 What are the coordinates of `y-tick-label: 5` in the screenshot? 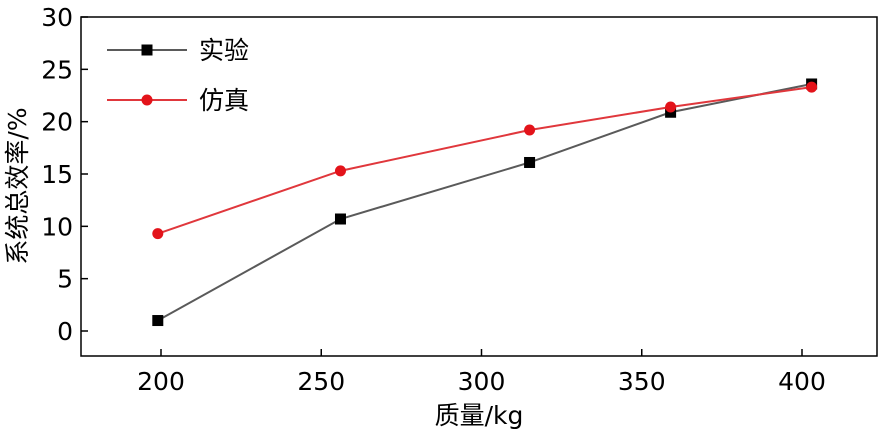 It's located at (65, 279).